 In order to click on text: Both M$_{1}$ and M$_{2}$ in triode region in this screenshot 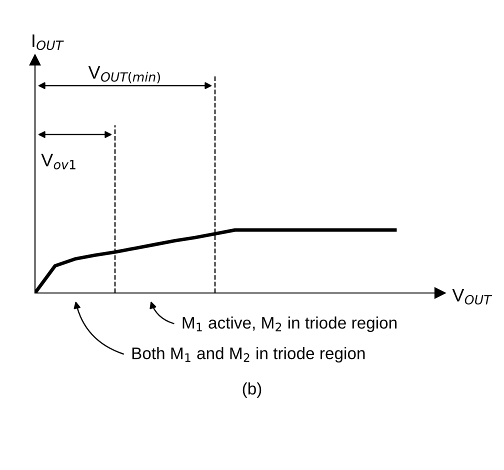, I will do `click(248, 355)`.